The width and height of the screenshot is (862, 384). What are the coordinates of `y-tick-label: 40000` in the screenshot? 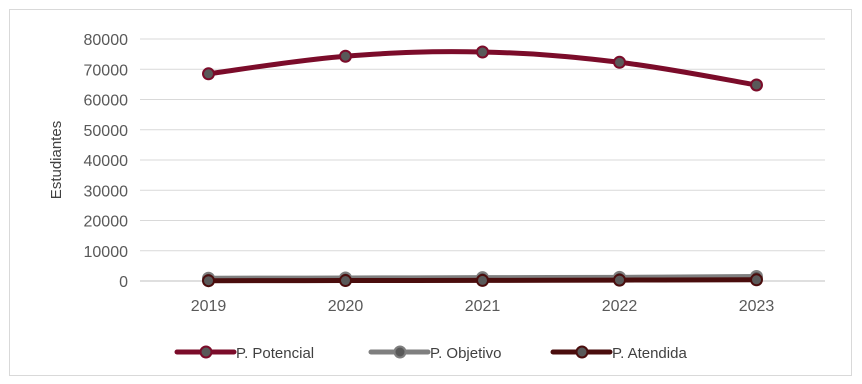 It's located at (106, 161).